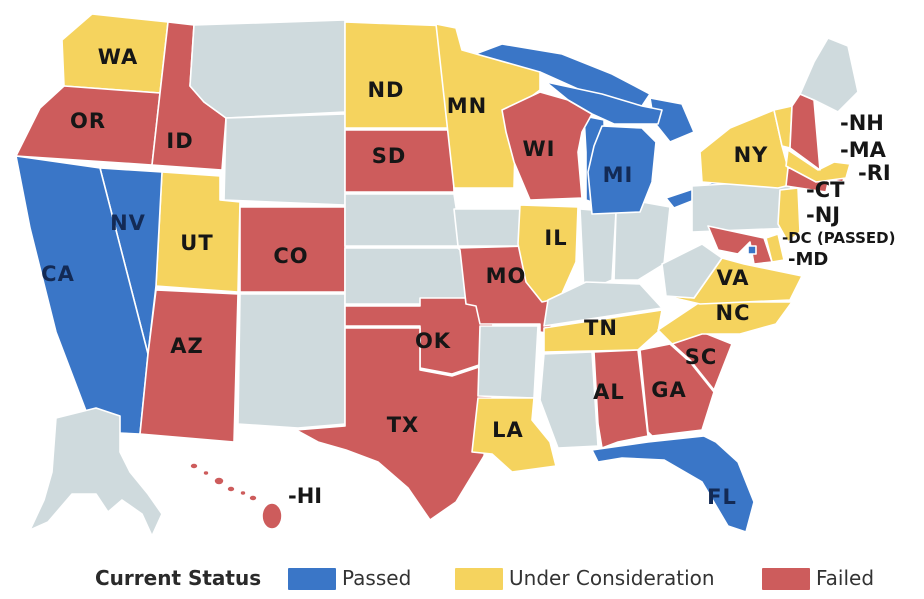 This screenshot has height=599, width=924. Describe the element at coordinates (58, 274) in the screenshot. I see `label-ca: CA` at that location.